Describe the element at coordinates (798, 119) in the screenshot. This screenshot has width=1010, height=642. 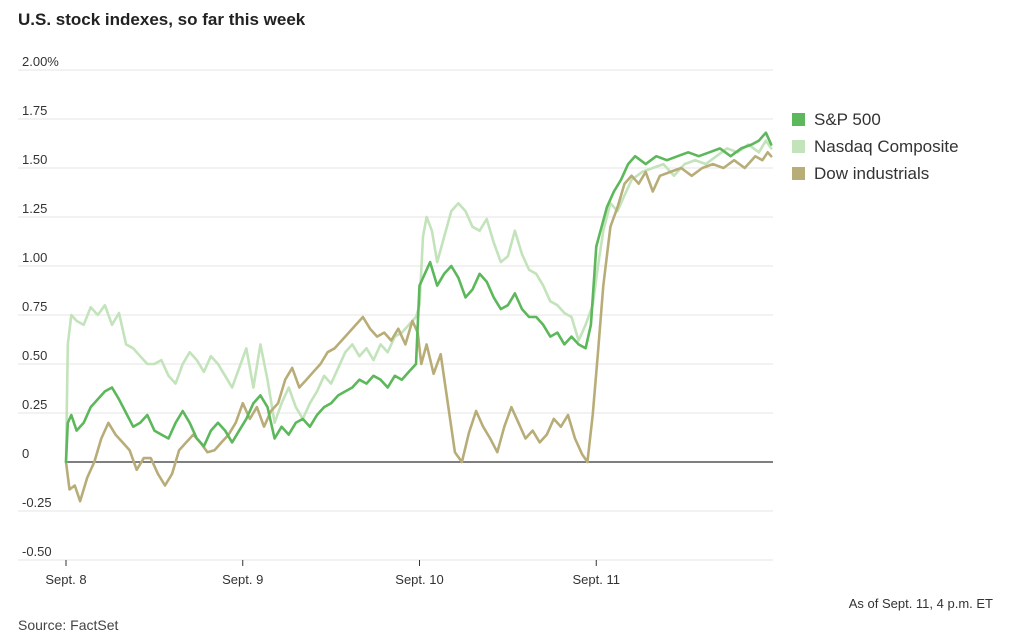
I see `legend-swatch-sp500` at that location.